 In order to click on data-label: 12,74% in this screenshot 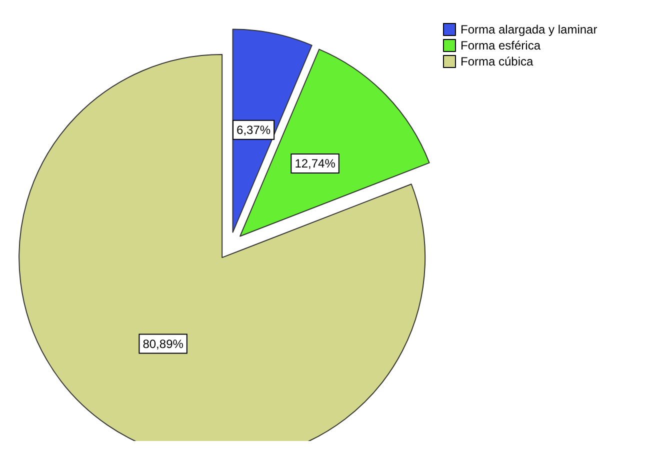, I will do `click(315, 163)`.